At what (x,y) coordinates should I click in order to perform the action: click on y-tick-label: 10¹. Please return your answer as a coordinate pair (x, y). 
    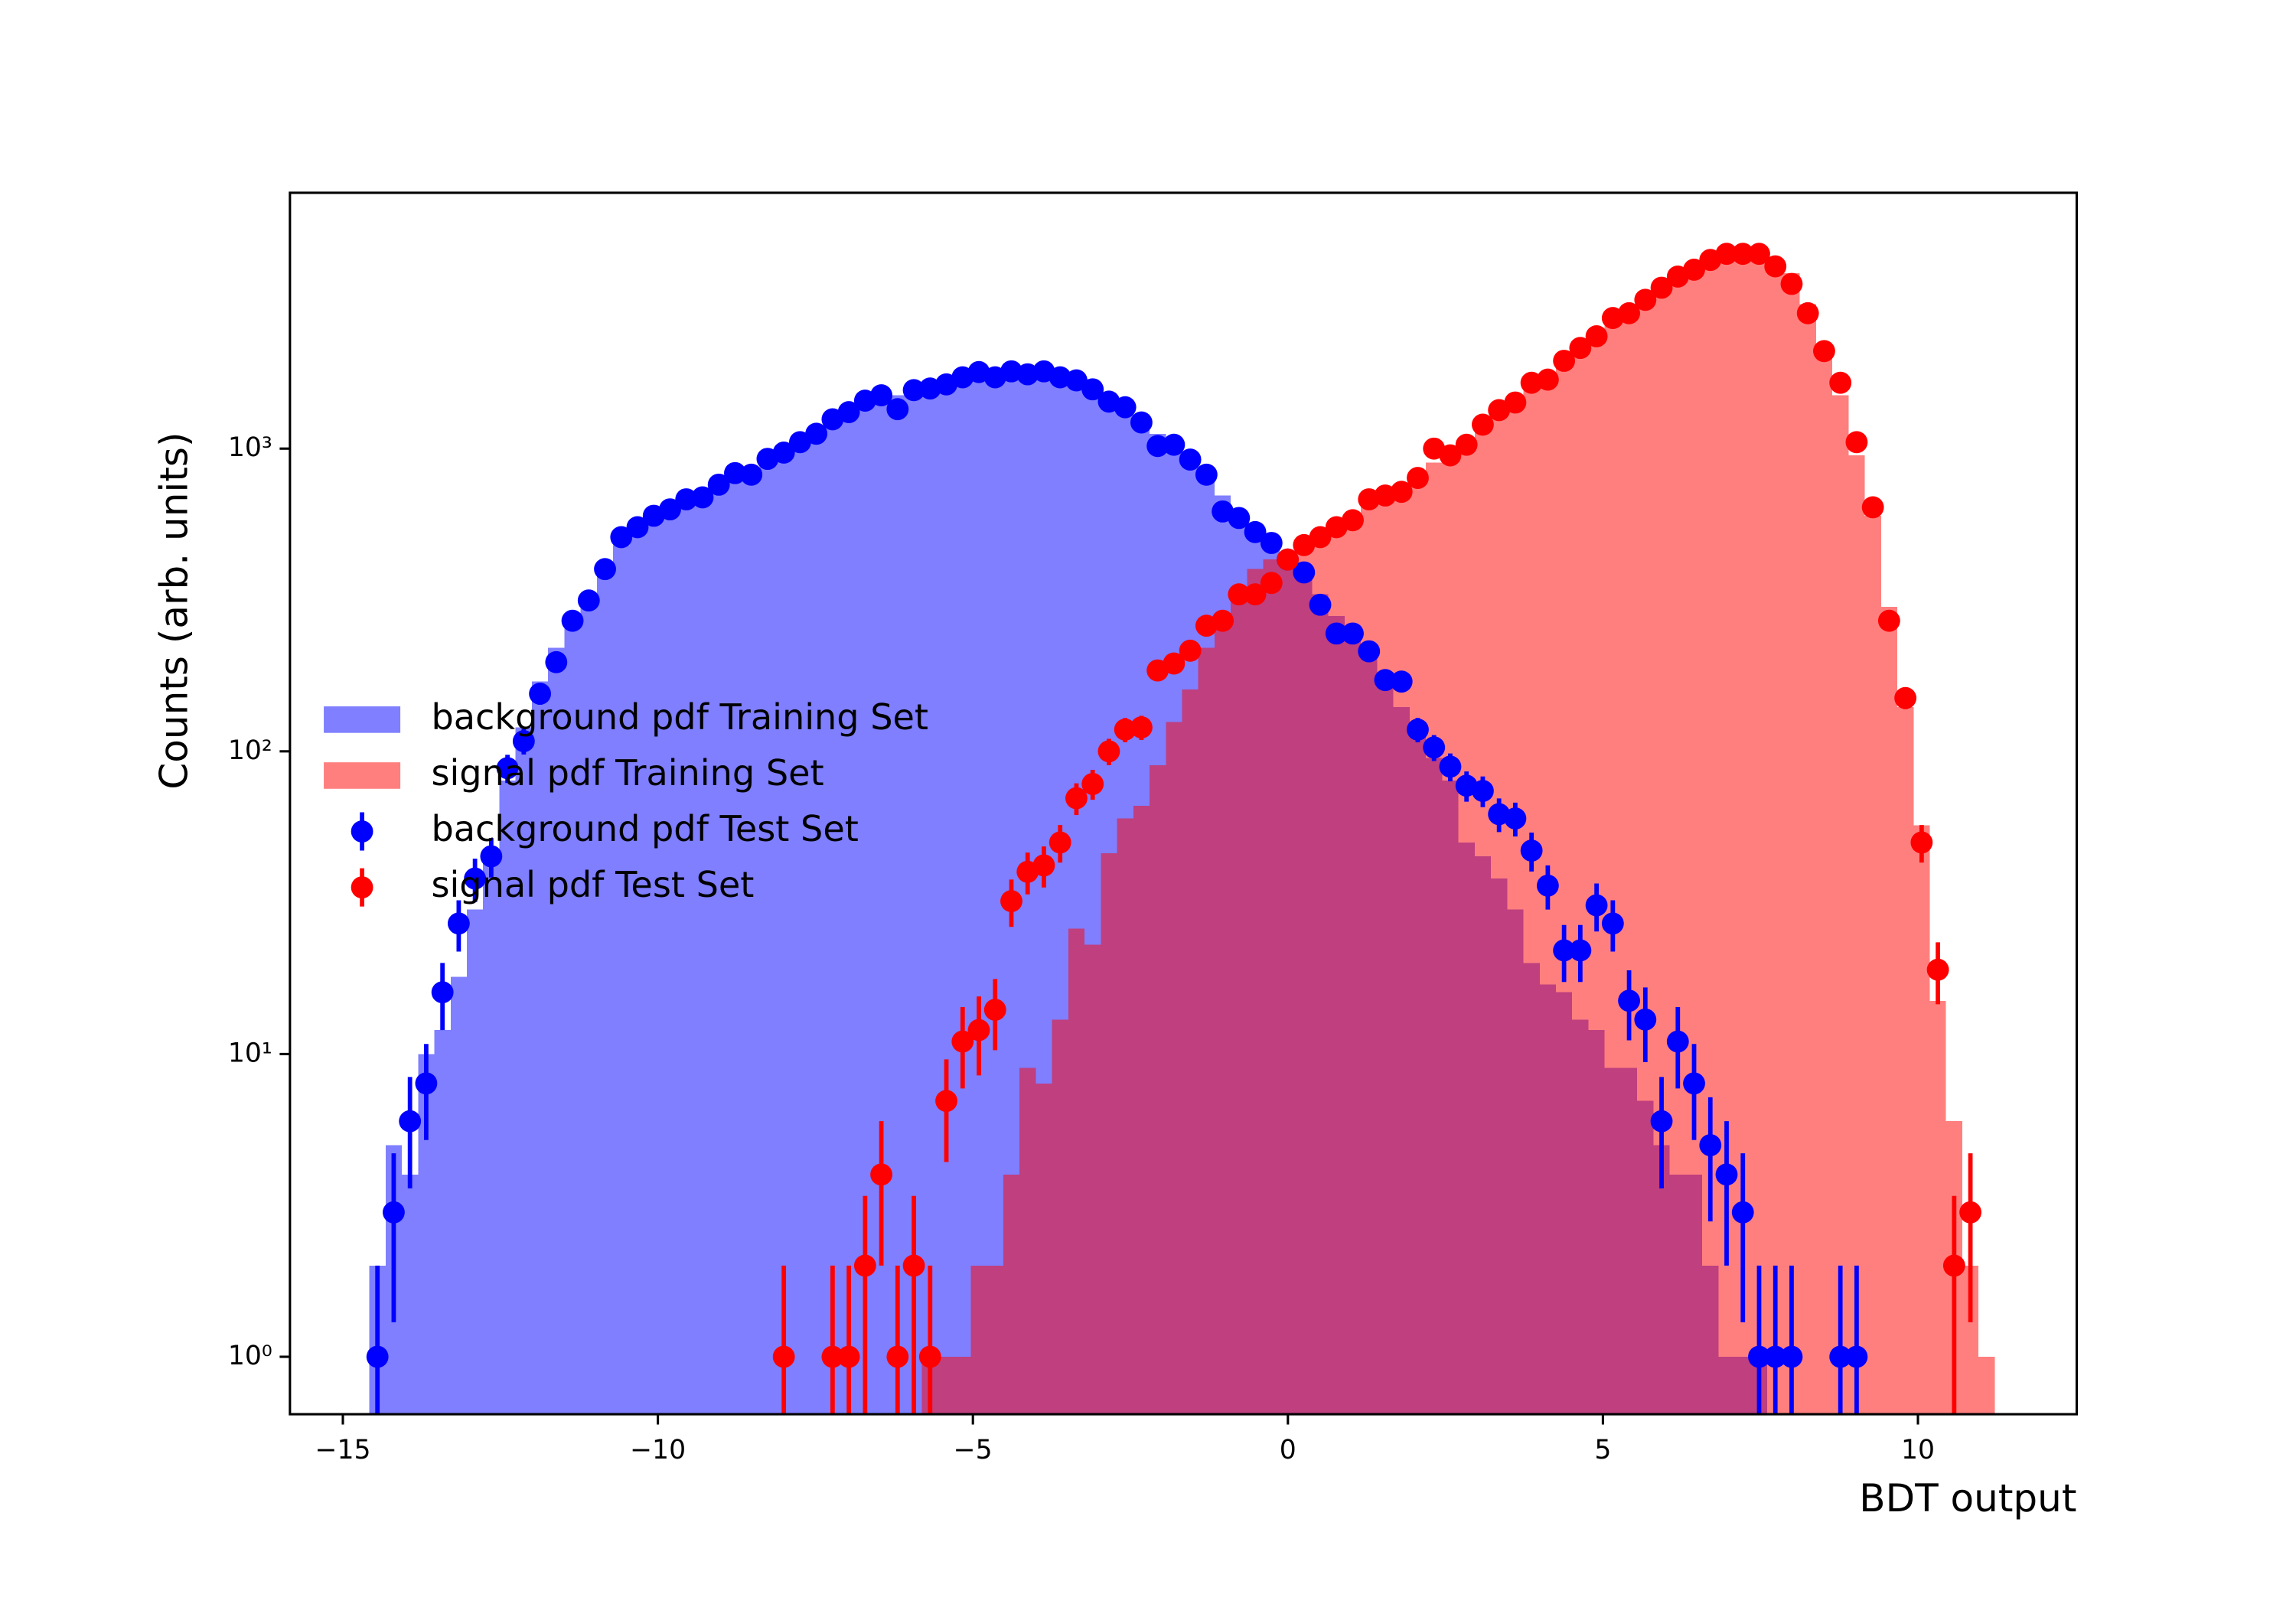
    Looking at the image, I should click on (250, 1053).